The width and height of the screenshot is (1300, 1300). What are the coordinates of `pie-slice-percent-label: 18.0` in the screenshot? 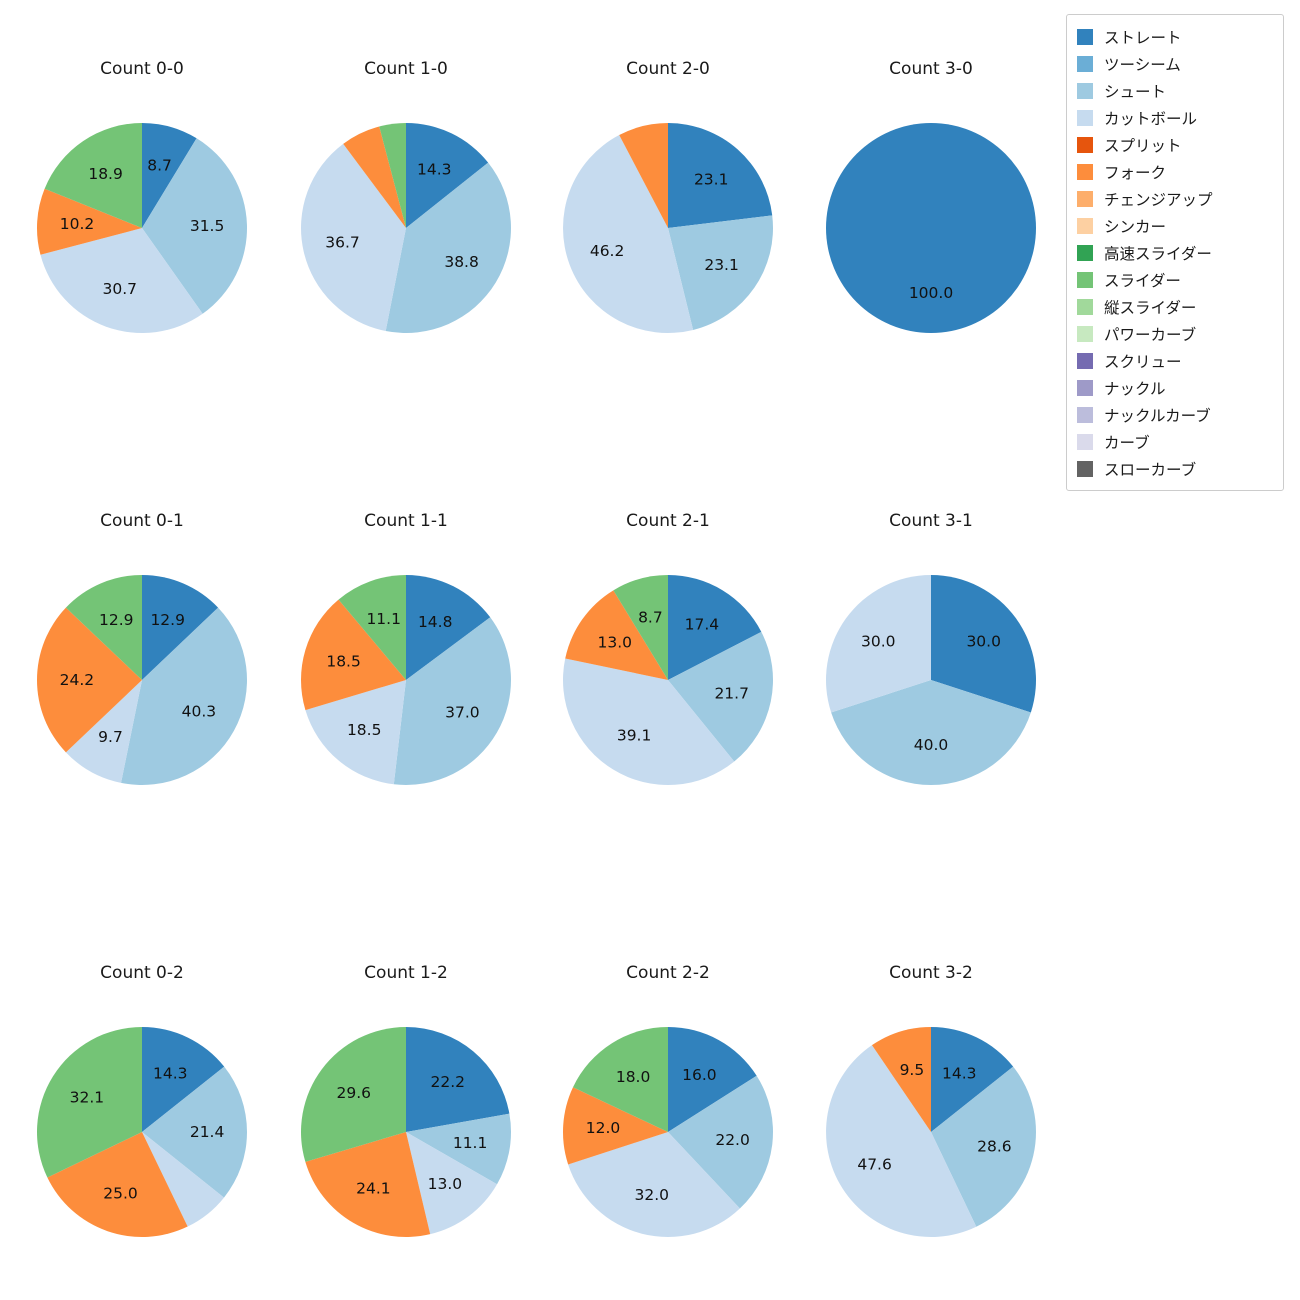 It's located at (633, 1077).